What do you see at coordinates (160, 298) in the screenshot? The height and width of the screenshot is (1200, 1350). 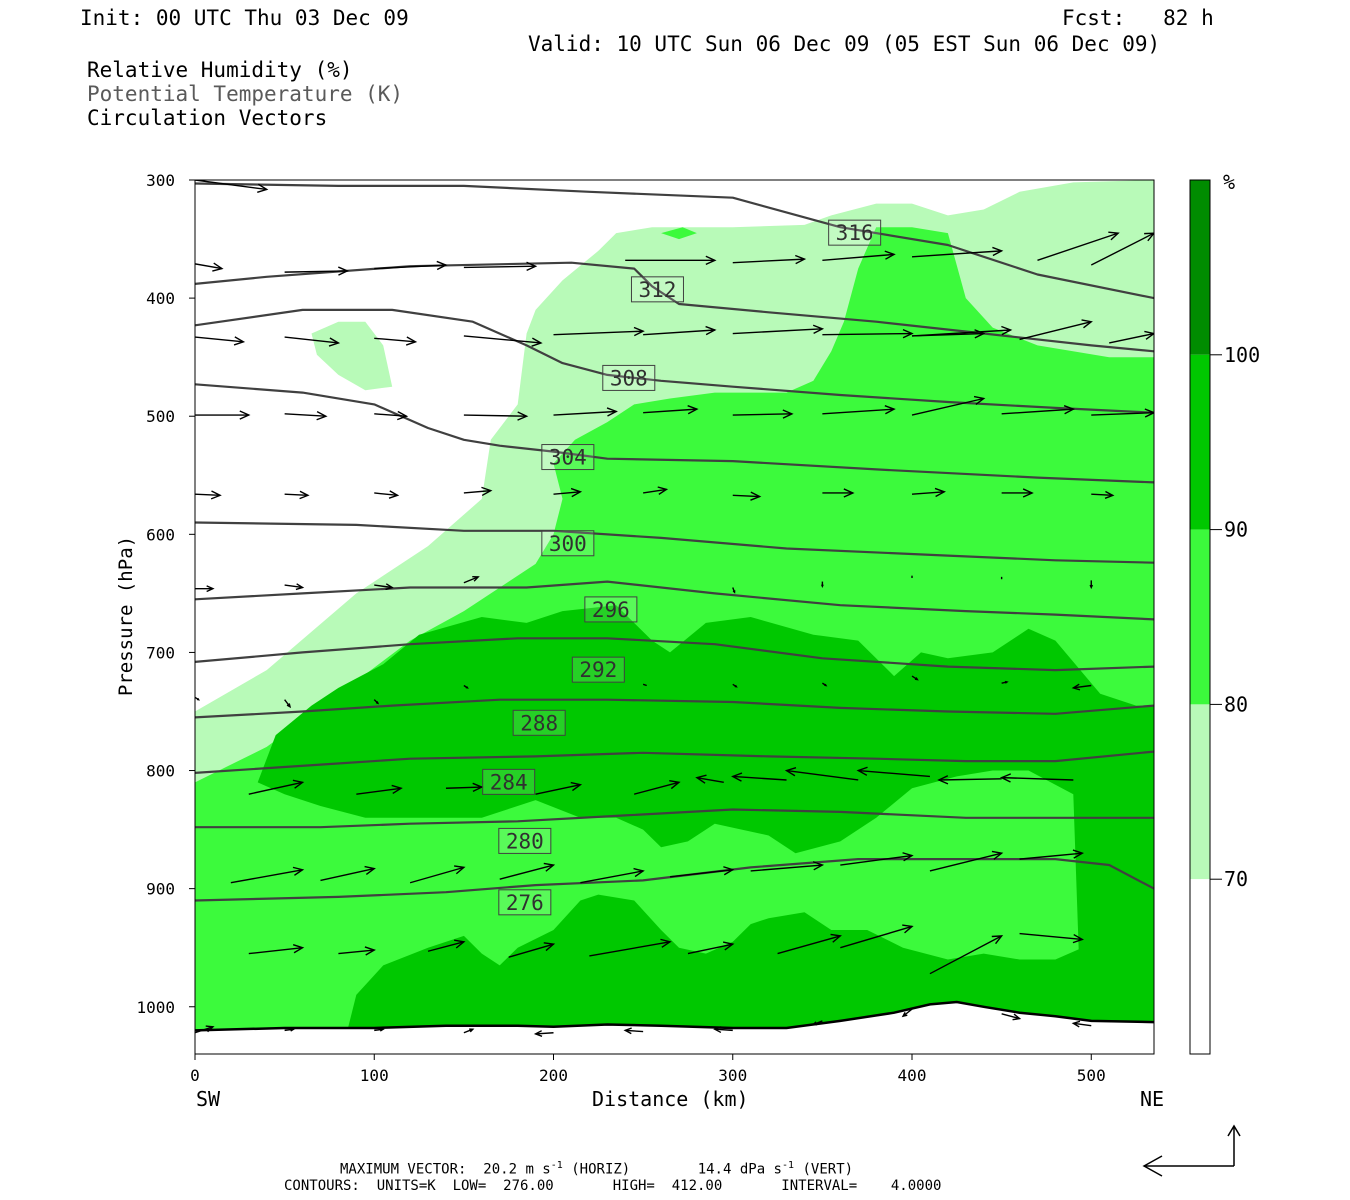 I see `y-tick-label: 400` at bounding box center [160, 298].